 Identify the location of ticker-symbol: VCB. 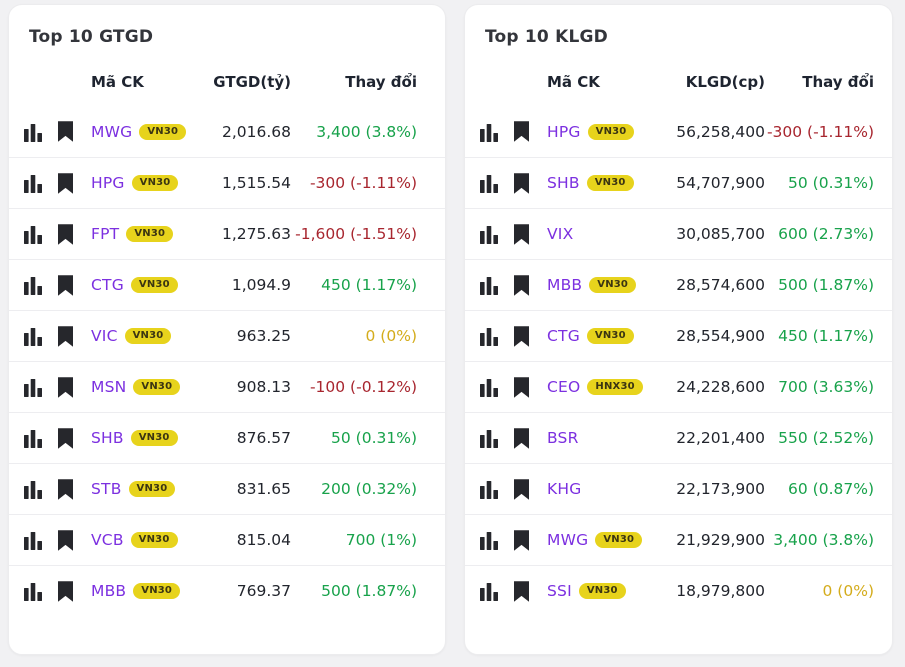
(107, 540).